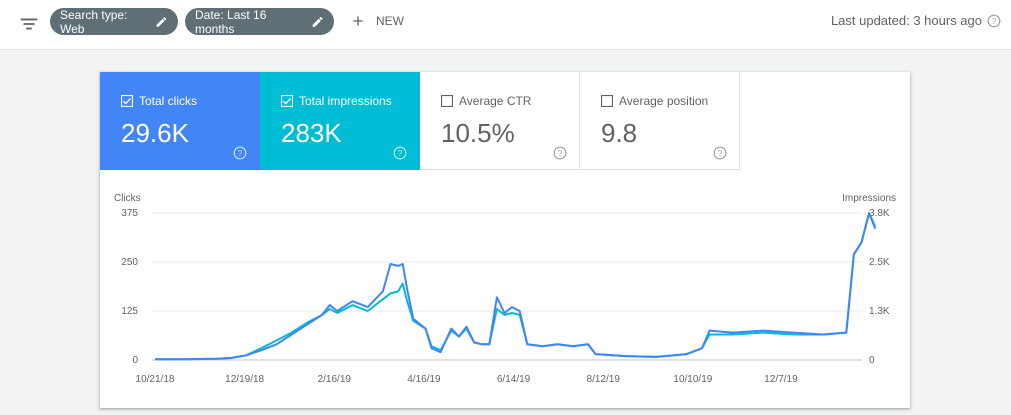 Image resolution: width=1011 pixels, height=415 pixels. Describe the element at coordinates (135, 360) in the screenshot. I see `left-tick-label: 0` at that location.